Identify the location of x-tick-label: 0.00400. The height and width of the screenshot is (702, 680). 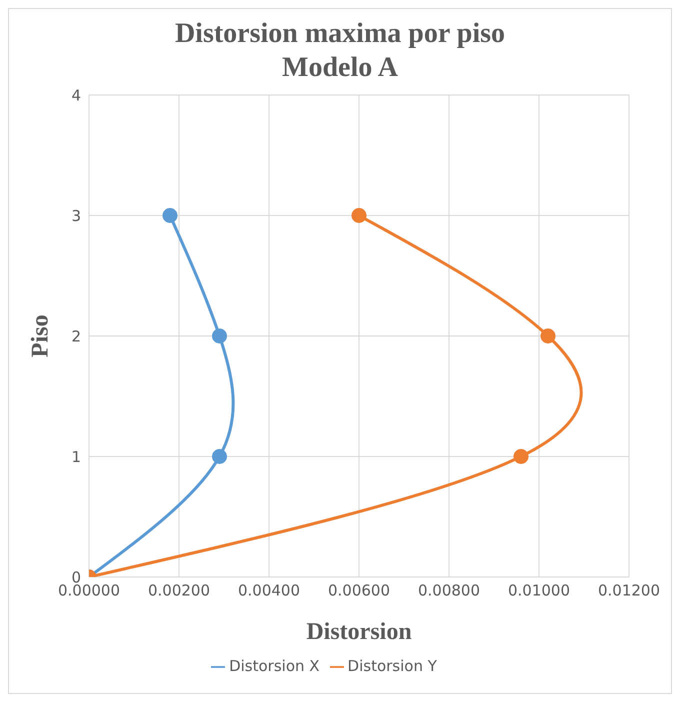
(269, 591).